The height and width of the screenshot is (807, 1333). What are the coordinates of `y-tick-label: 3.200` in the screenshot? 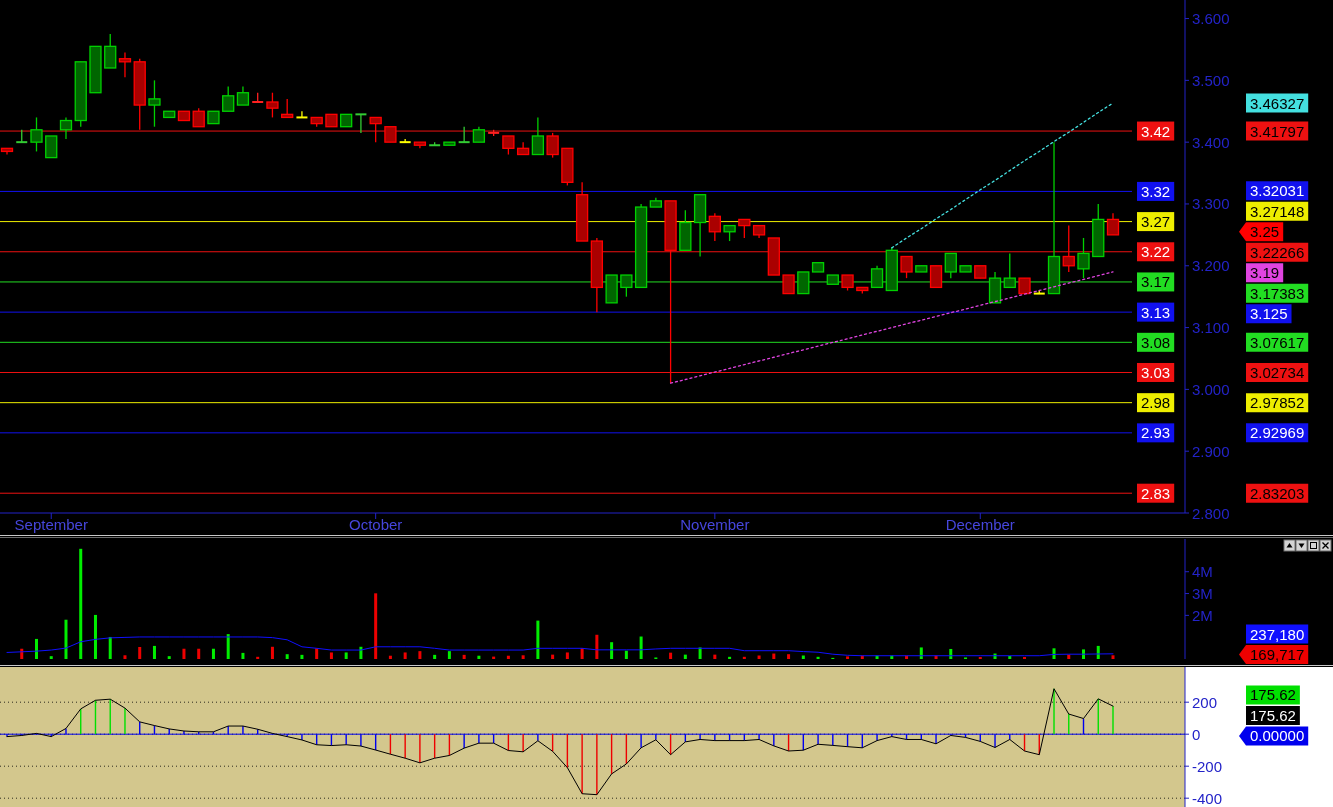 It's located at (1211, 266).